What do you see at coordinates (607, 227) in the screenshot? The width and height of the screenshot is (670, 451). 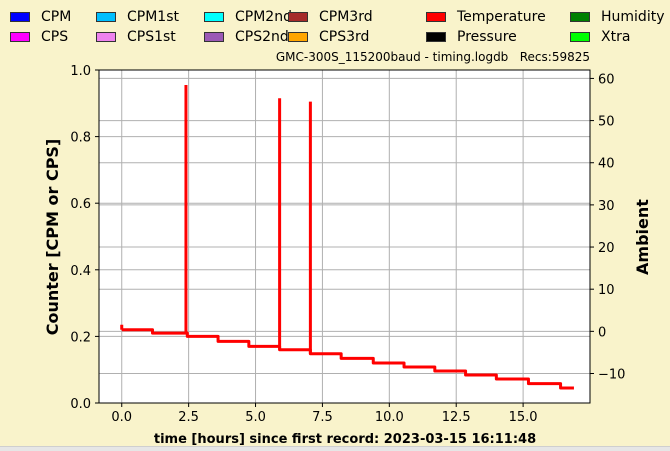 I see `y-axis-right: −10 0 10 20 30 40 50 60` at bounding box center [607, 227].